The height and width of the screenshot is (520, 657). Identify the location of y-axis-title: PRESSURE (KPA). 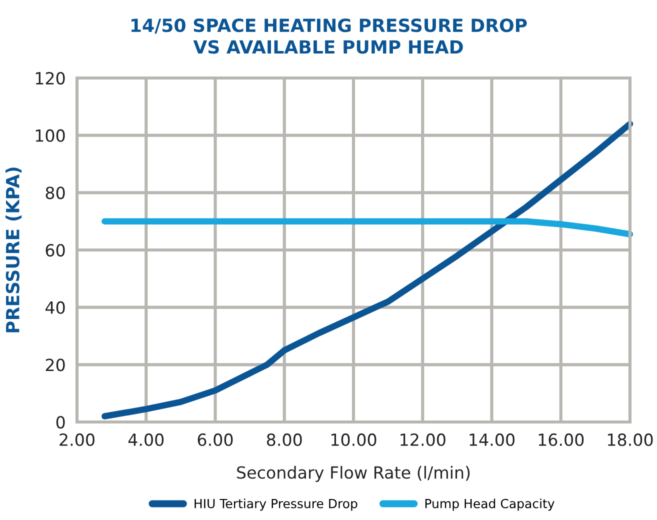
(14, 250).